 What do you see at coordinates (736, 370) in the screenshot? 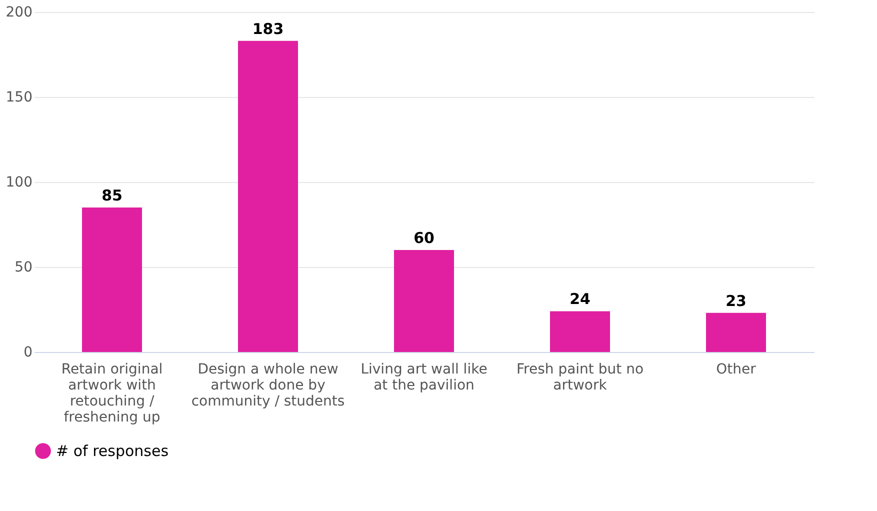
I see `x-tick-label: Other` at bounding box center [736, 370].